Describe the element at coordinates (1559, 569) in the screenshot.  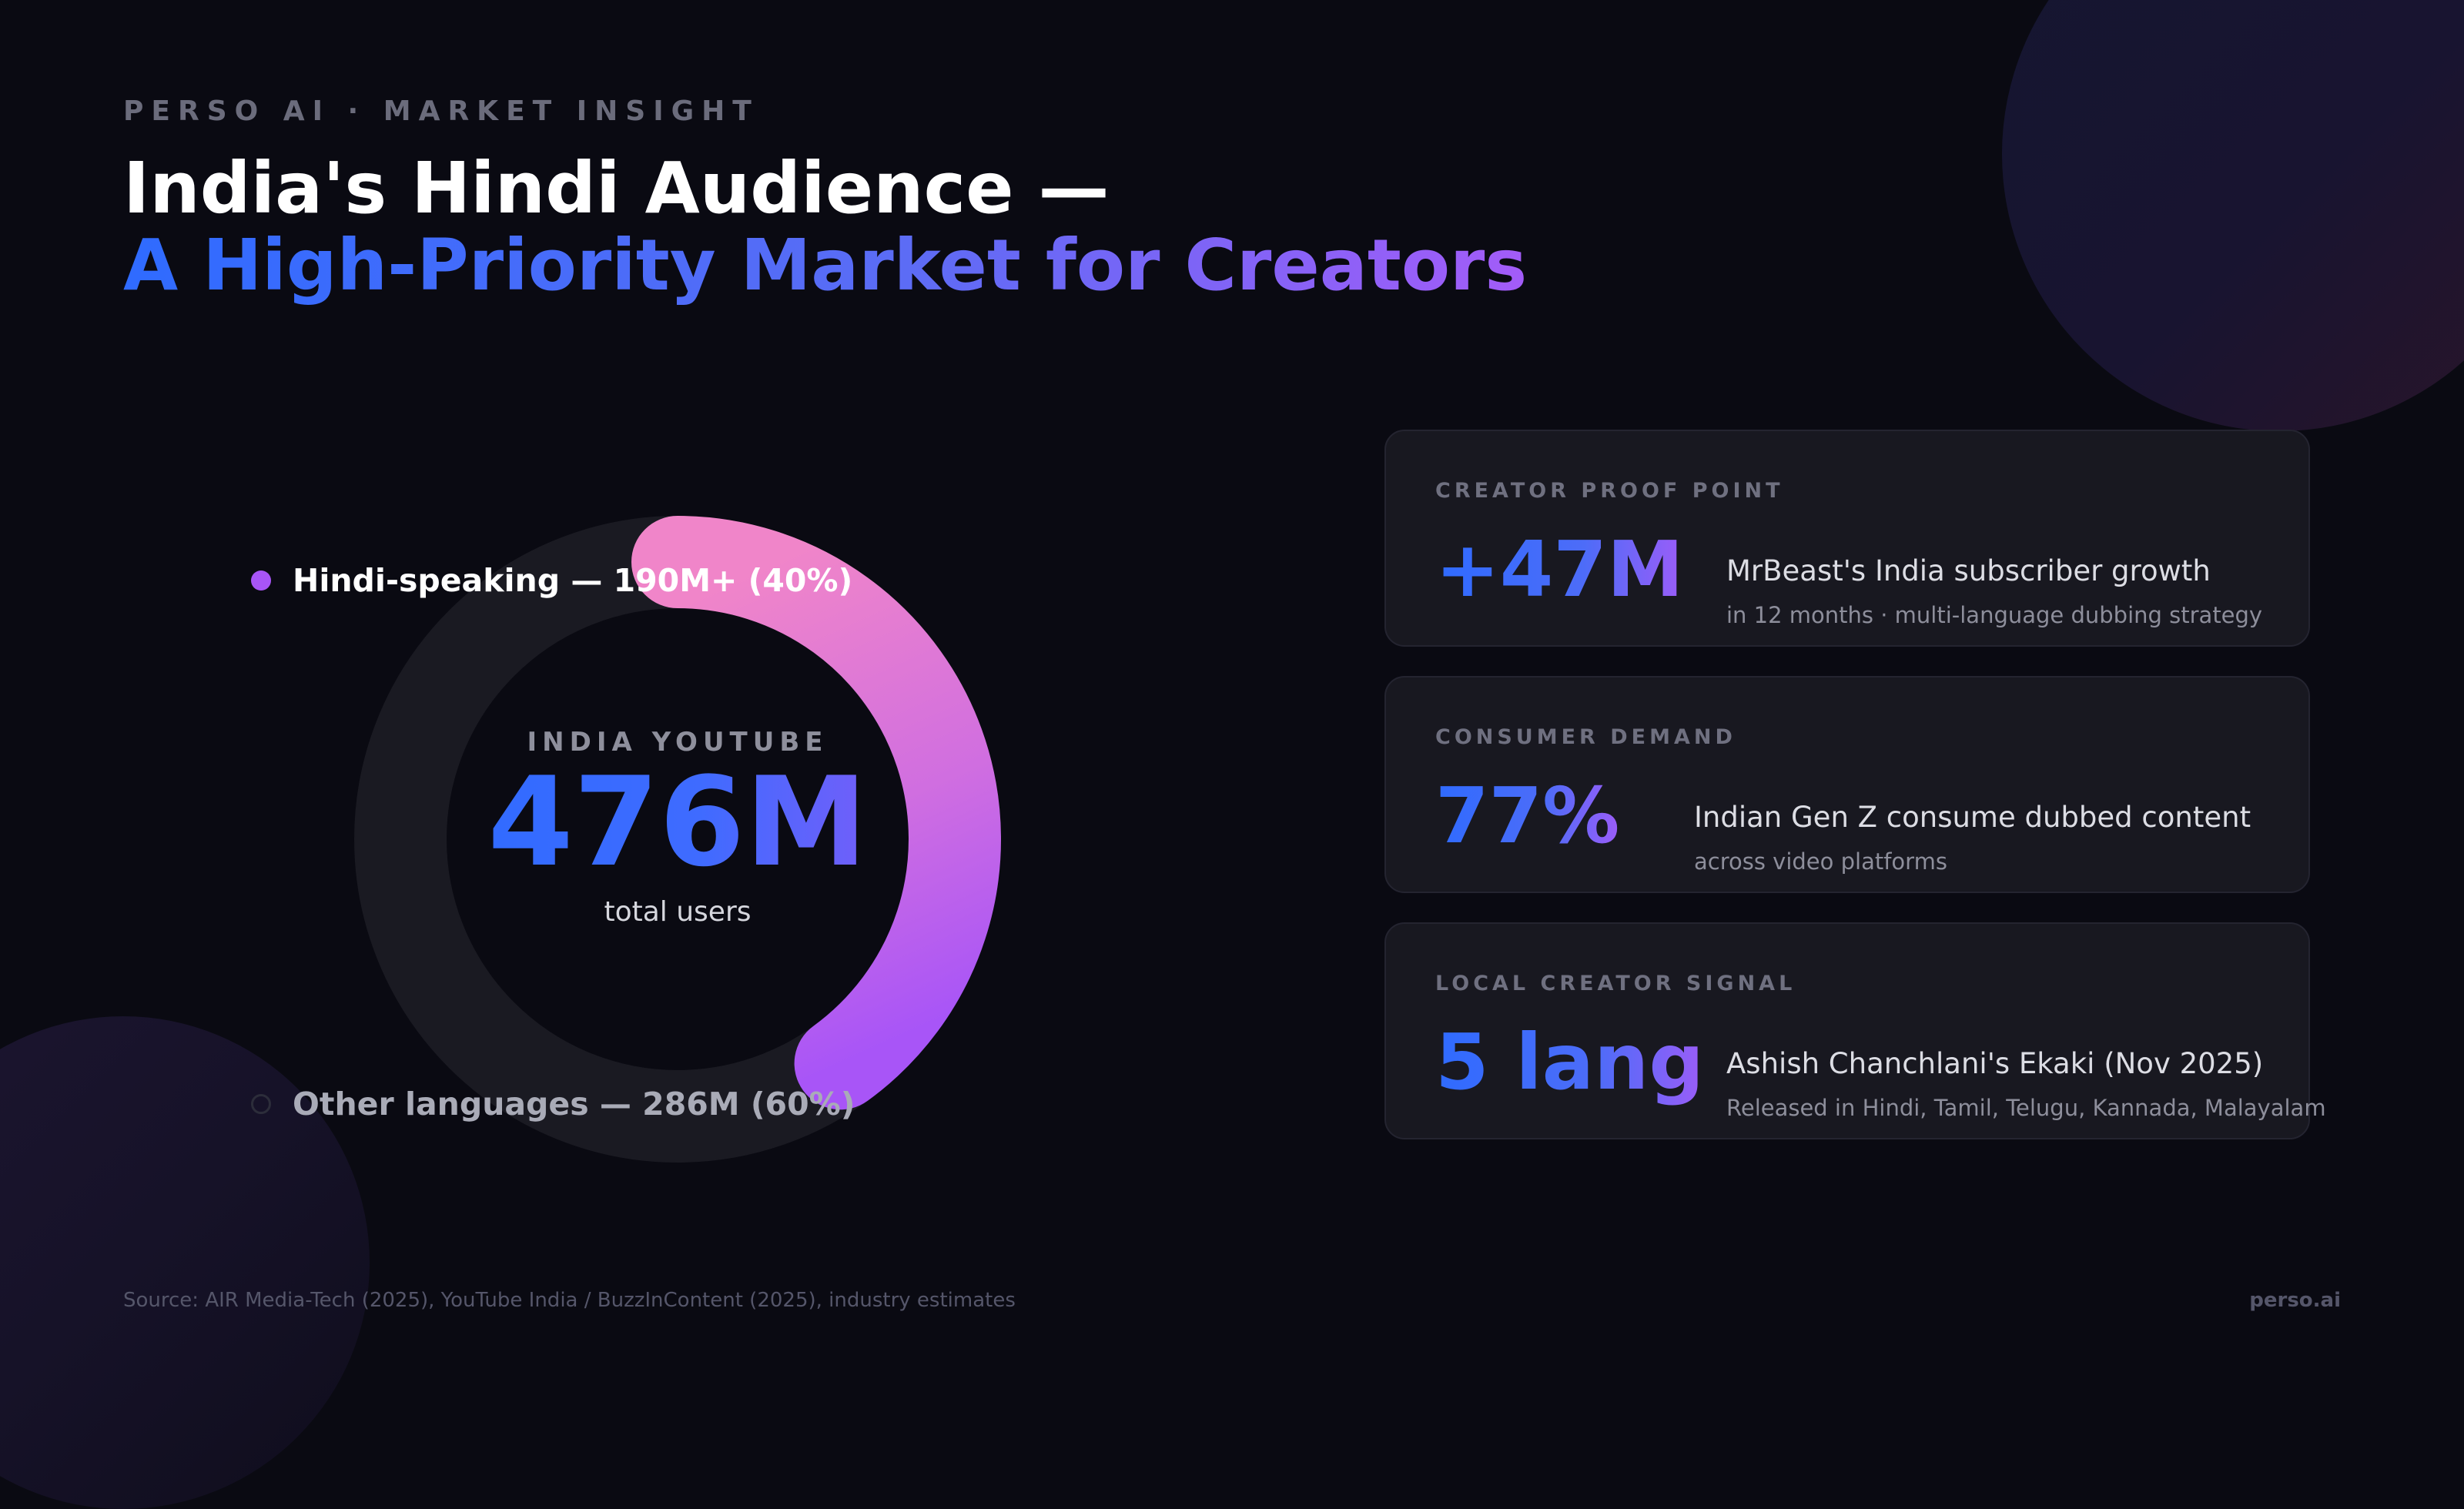
I see `card-value: +47M` at that location.